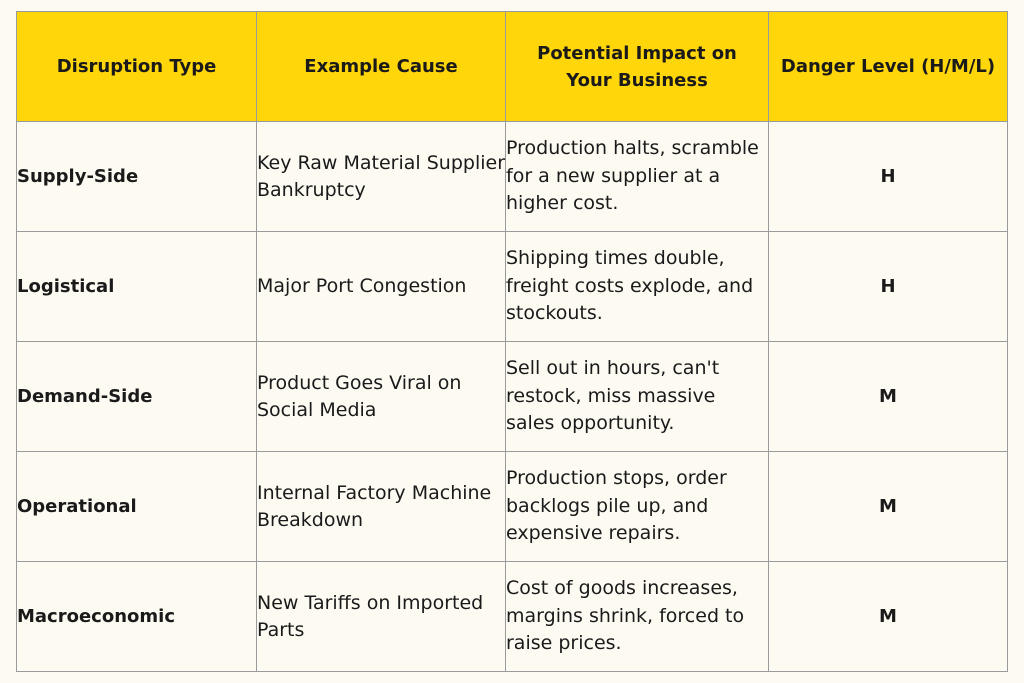 The image size is (1024, 683). Describe the element at coordinates (136, 286) in the screenshot. I see `disruption-type-cell: Logistical` at that location.